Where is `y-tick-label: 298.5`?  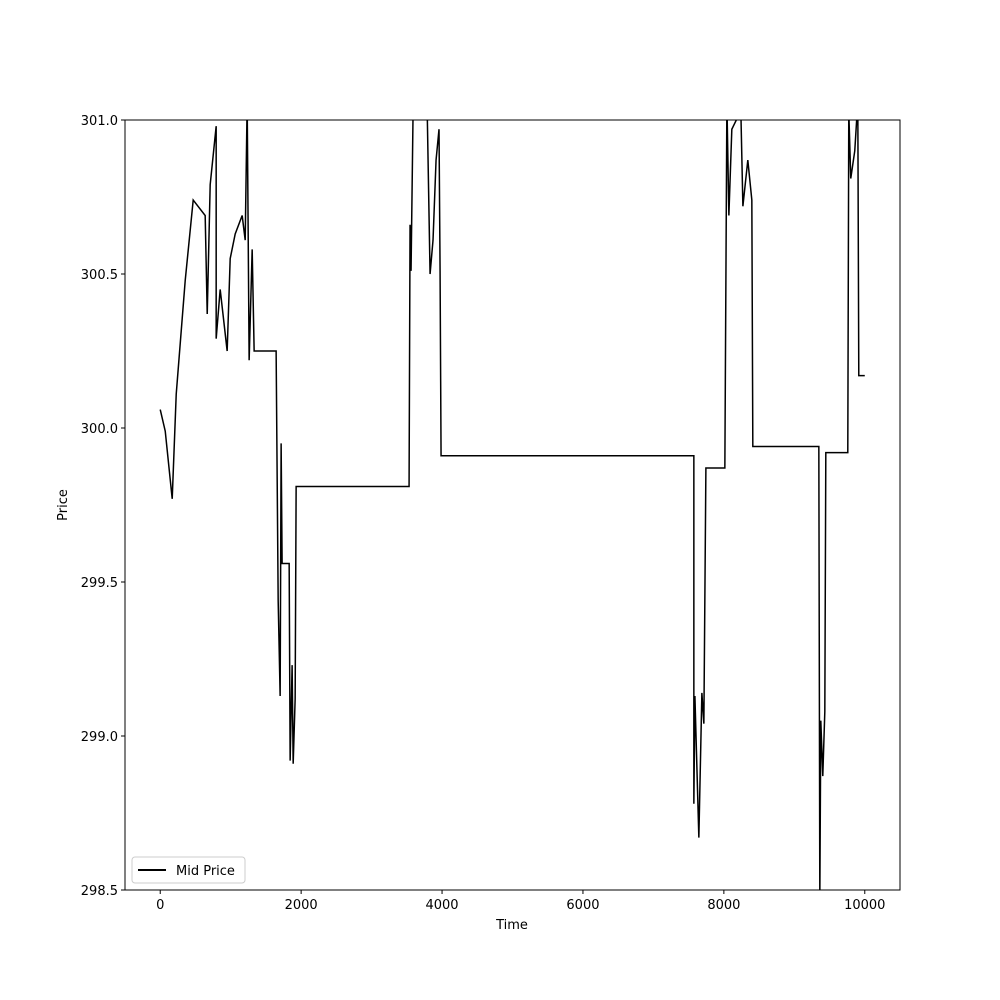
y-tick-label: 298.5 is located at coordinates (99, 891).